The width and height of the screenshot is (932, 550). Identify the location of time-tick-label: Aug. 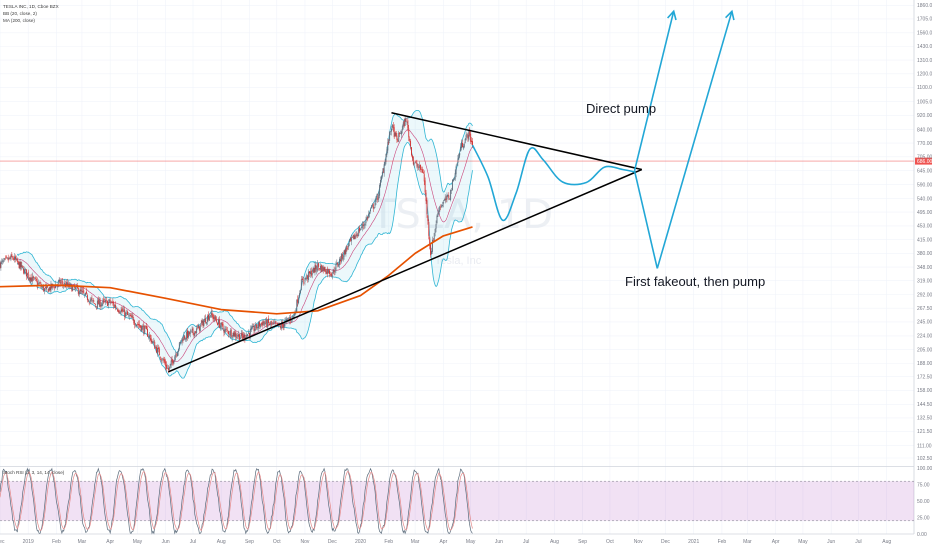
(554, 542).